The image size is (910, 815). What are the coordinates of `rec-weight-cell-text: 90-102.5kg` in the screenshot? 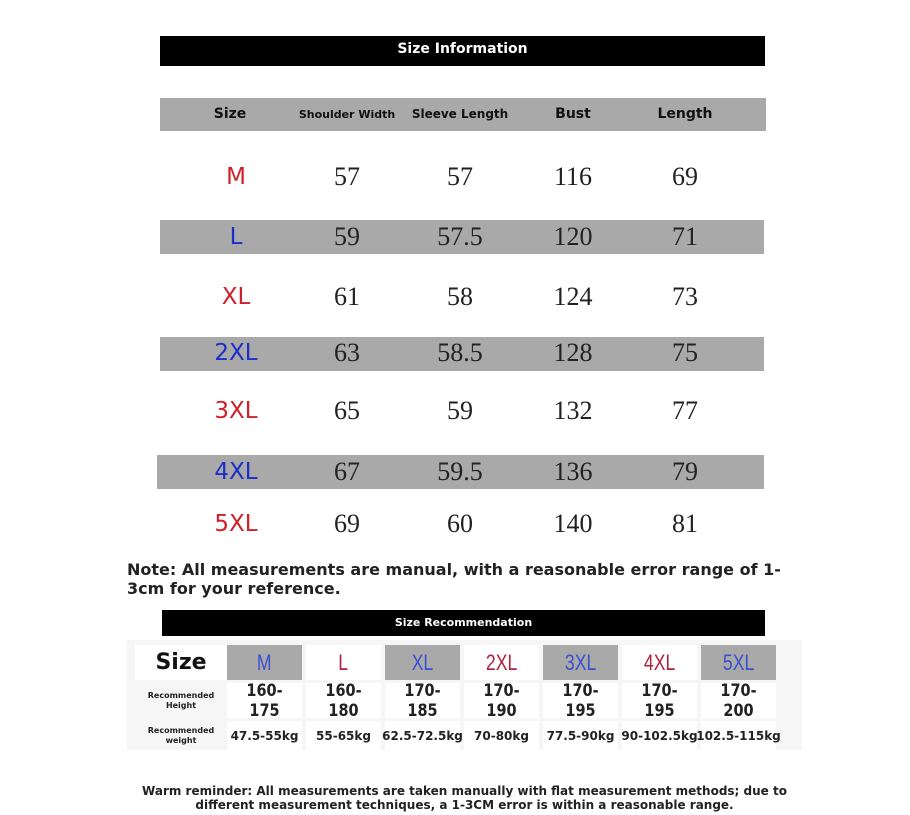 It's located at (659, 736).